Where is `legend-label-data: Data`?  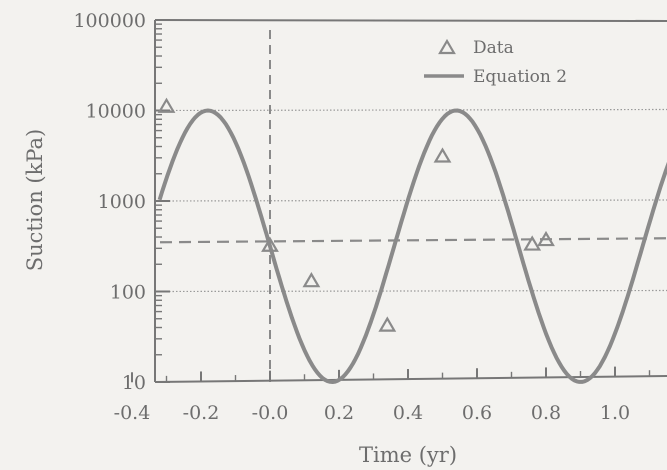 legend-label-data: Data is located at coordinates (493, 48).